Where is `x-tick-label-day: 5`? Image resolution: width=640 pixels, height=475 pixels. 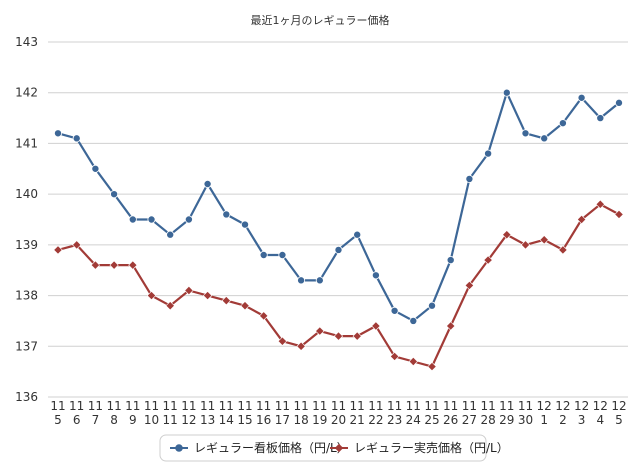
x-tick-label-day: 5 is located at coordinates (619, 420).